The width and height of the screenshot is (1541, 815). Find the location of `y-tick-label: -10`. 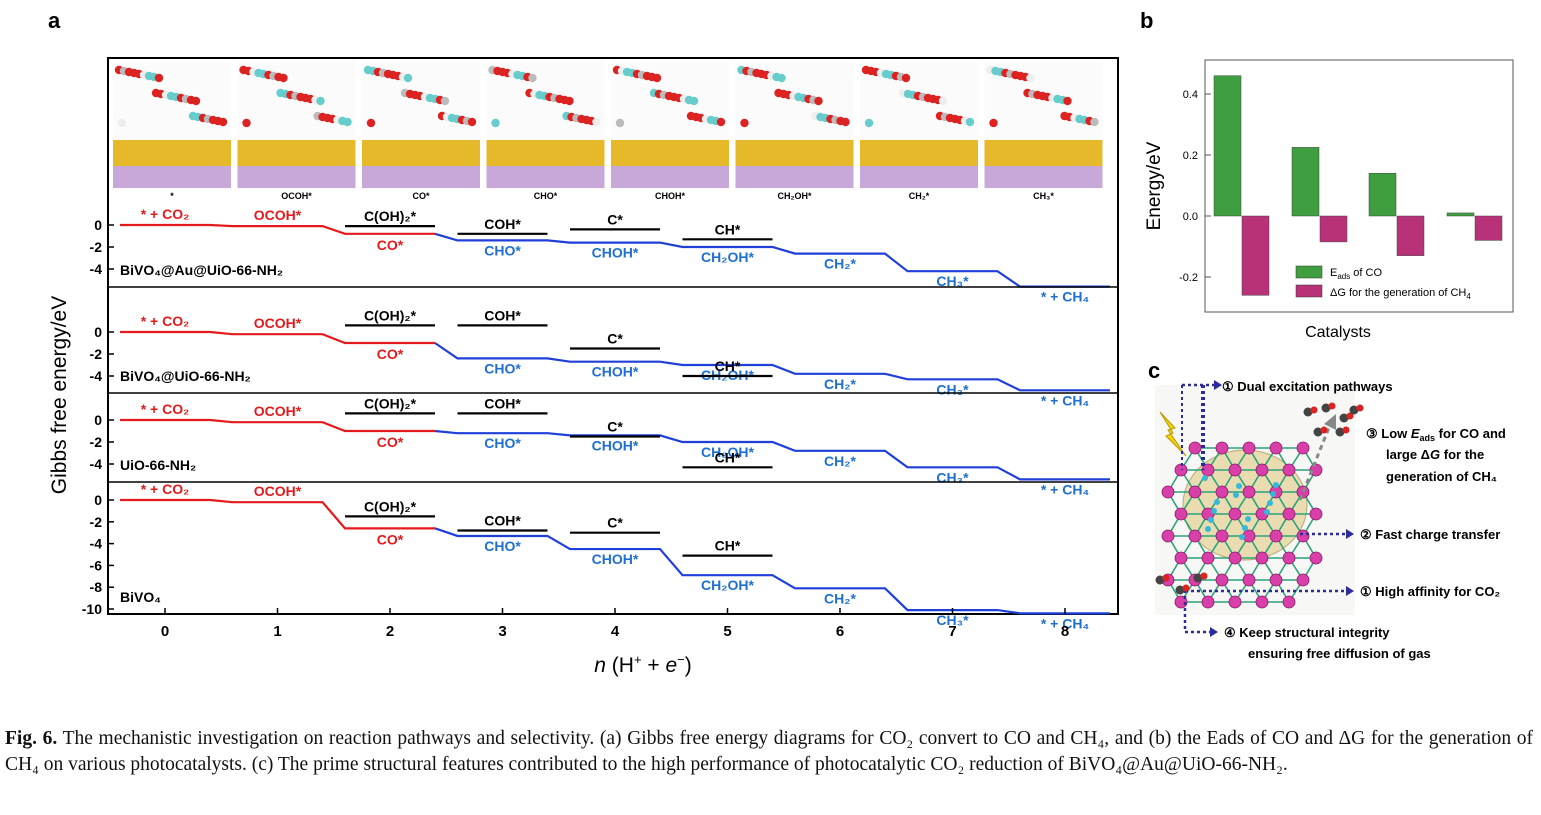

y-tick-label: -10 is located at coordinates (92, 609).